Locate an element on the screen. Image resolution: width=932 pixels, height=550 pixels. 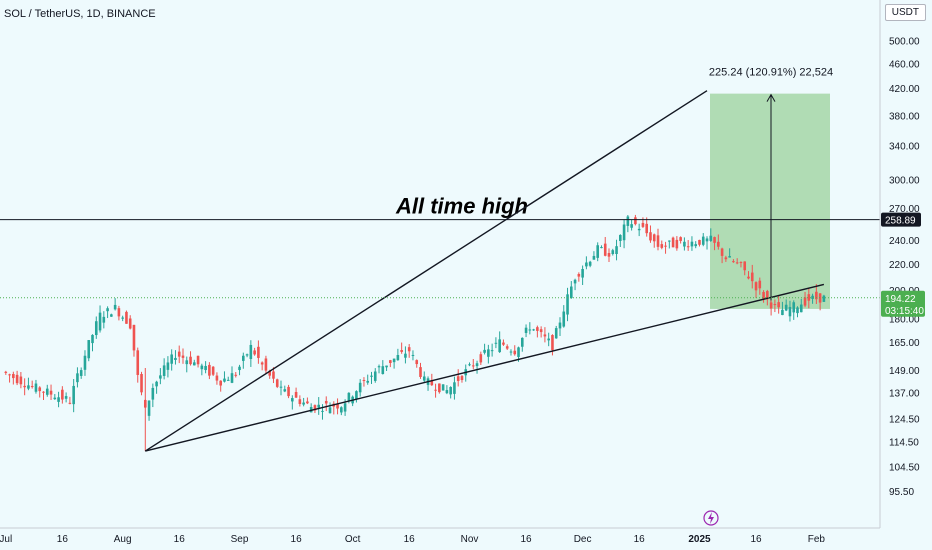
ath-price-tag-label: 258.89 is located at coordinates (900, 221).